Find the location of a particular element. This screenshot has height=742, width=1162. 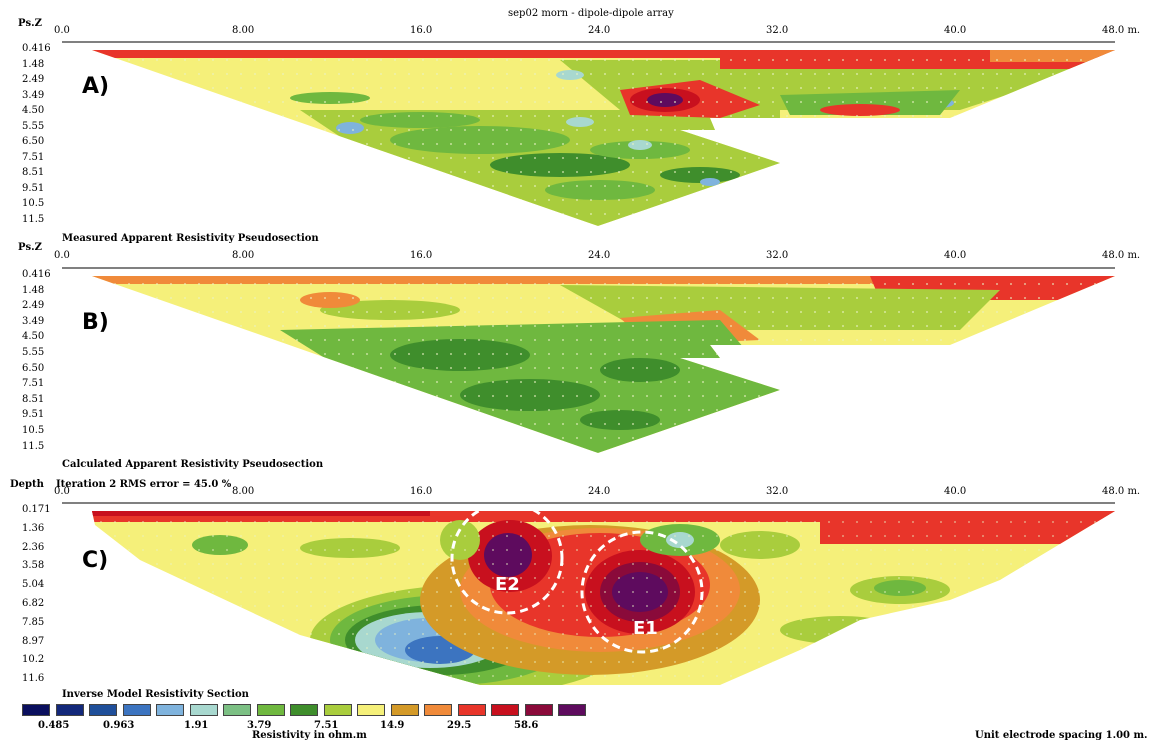

depth-tick-label: 11.6 is located at coordinates (33, 678).